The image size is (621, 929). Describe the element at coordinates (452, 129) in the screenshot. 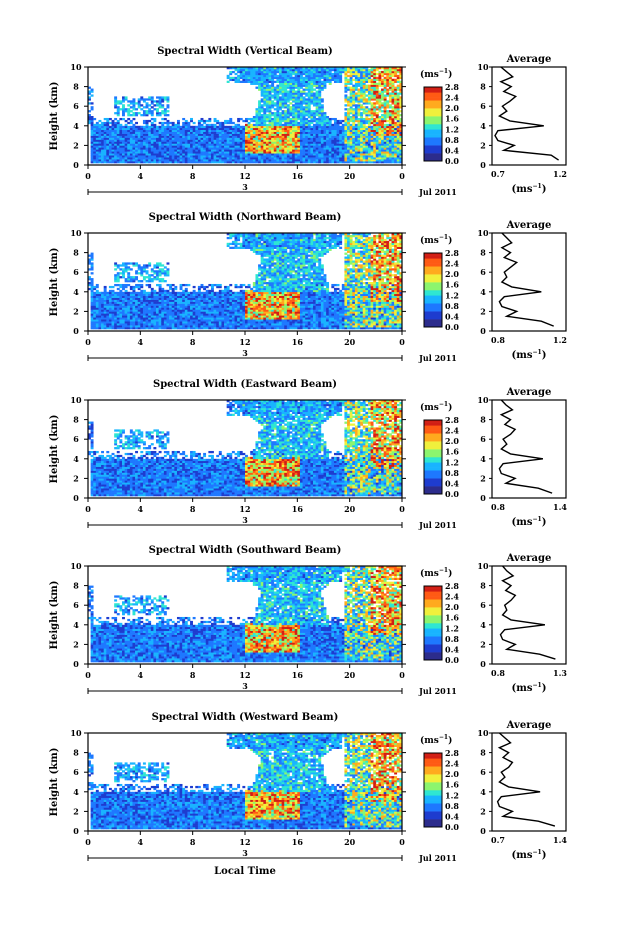

I see `colorbar-tick-label: 1.2` at that location.